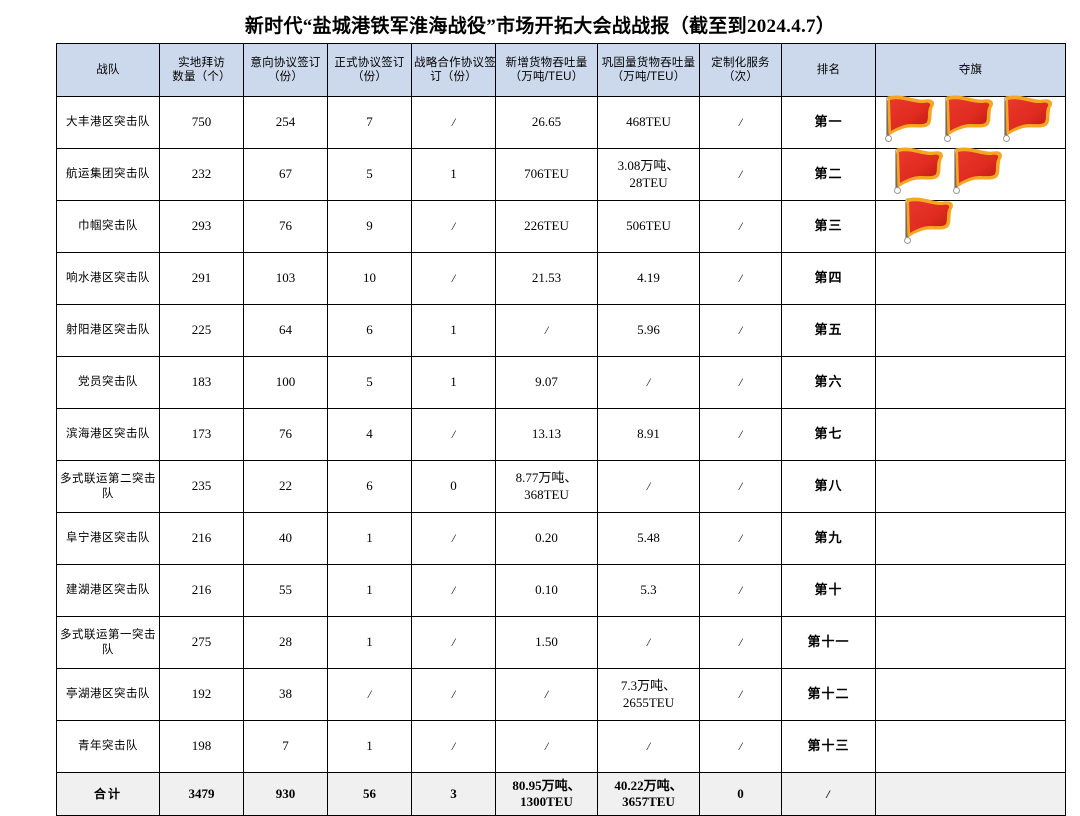 This screenshot has width=1080, height=816. I want to click on cell-rank: 第八, so click(828, 486).